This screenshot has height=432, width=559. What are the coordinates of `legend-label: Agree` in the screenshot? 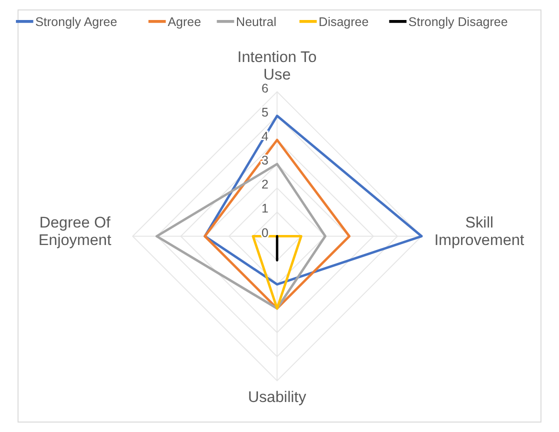 It's located at (185, 21).